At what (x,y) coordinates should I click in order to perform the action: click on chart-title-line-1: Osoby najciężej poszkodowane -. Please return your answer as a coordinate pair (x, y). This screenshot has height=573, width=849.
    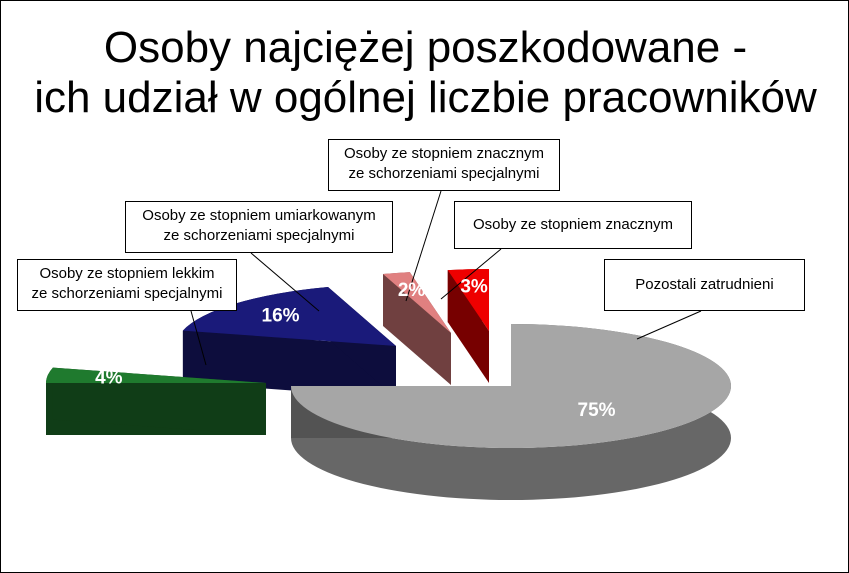
    Looking at the image, I should click on (425, 47).